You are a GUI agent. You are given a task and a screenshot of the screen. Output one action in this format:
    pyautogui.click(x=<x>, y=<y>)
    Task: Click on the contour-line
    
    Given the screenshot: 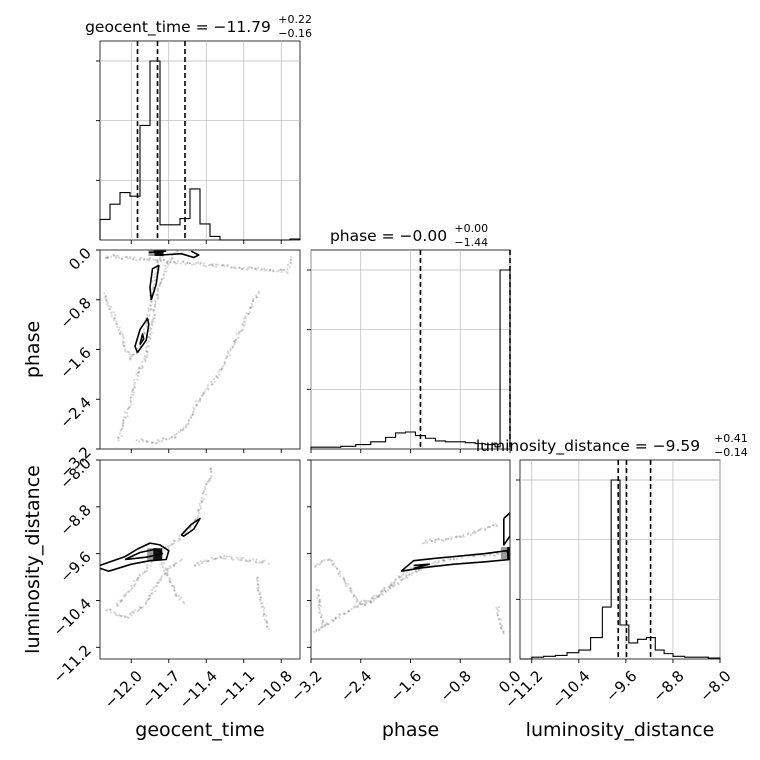 What is the action you would take?
    pyautogui.click(x=157, y=252)
    